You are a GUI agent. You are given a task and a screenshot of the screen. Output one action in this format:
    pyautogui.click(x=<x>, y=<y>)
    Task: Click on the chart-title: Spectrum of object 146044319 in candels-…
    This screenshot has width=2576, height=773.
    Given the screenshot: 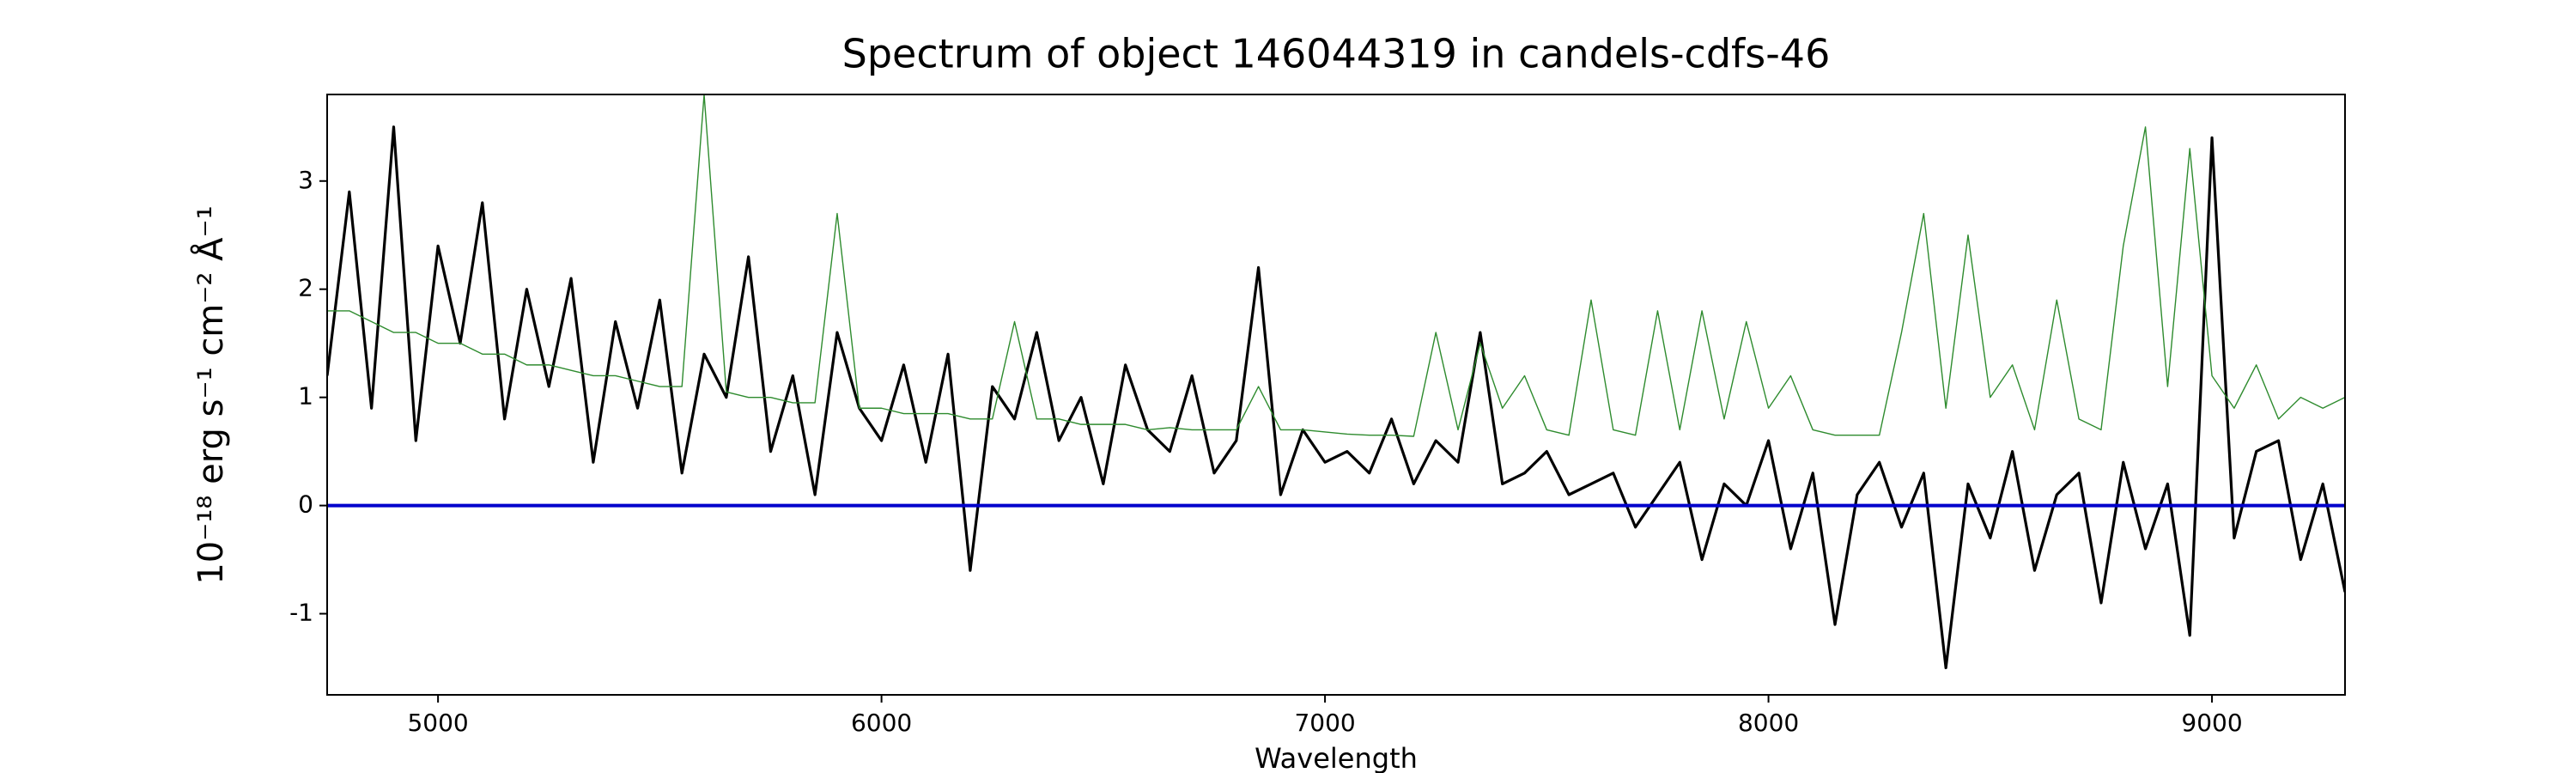 What is the action you would take?
    pyautogui.click(x=1336, y=54)
    